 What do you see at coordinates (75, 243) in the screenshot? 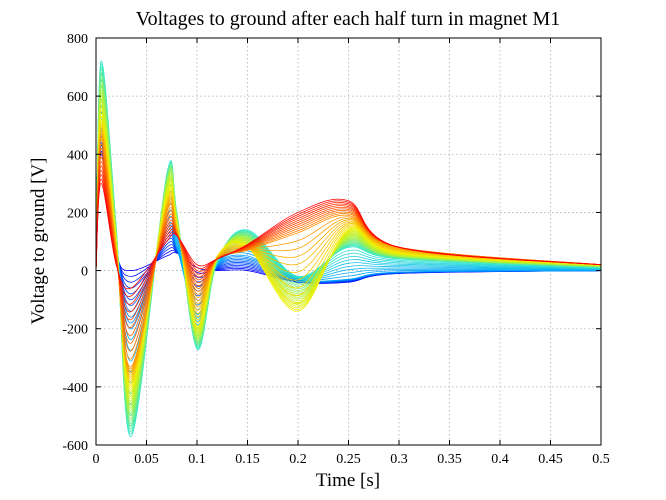
I see `y-axis-tick-labels: -600 -400 -200 0 200 400 600 800` at bounding box center [75, 243].